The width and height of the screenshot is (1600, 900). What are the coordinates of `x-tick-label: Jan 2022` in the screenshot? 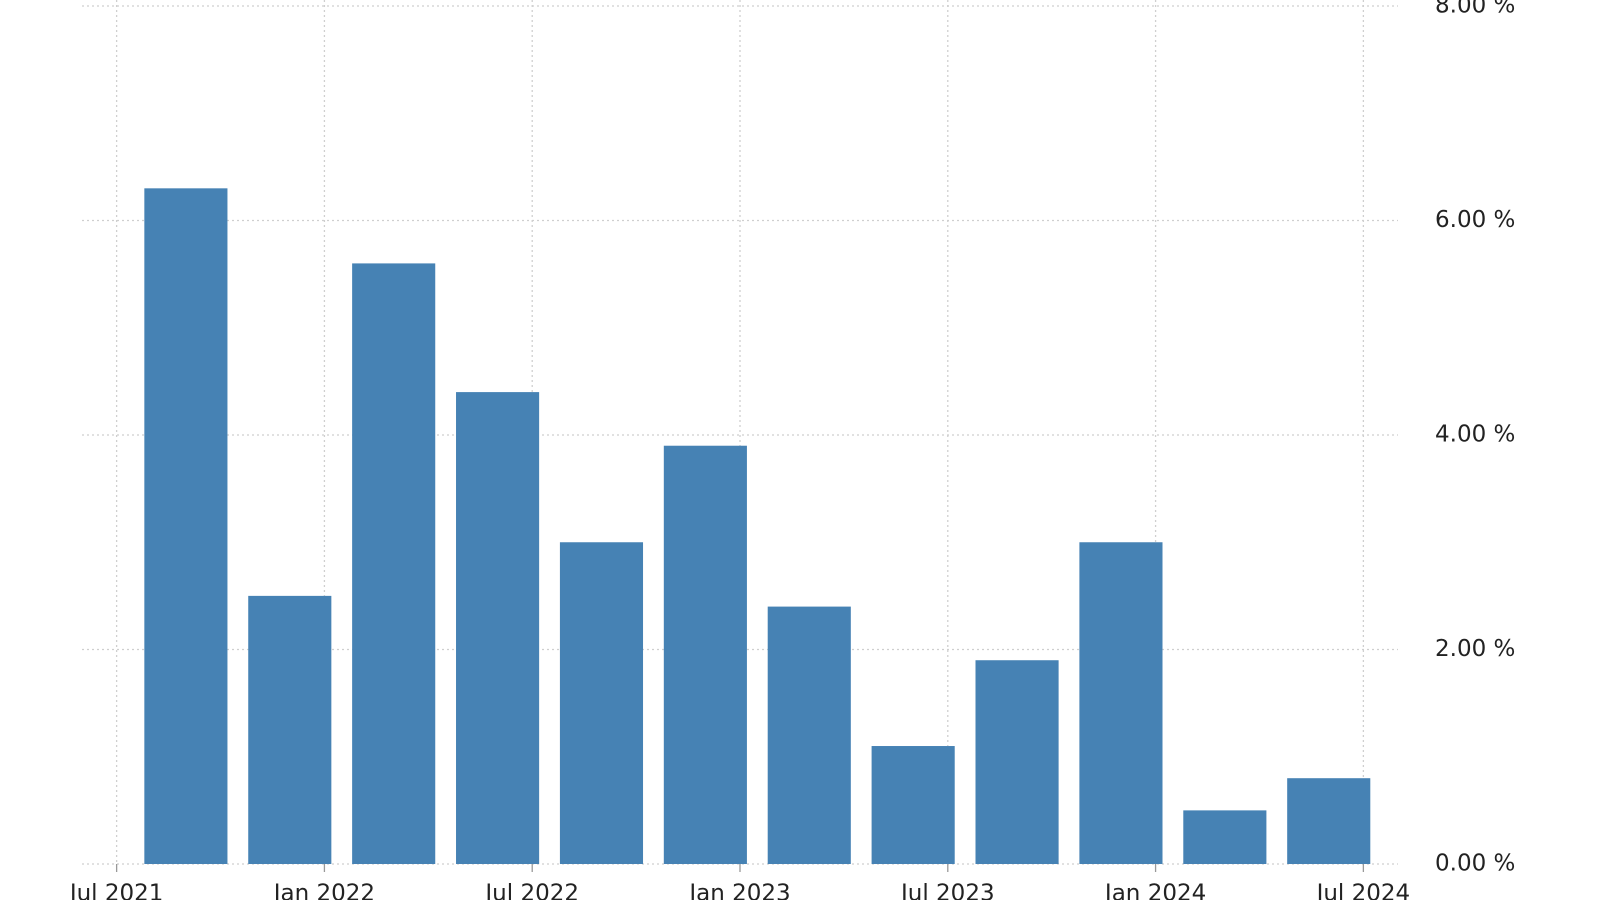 It's located at (323, 890).